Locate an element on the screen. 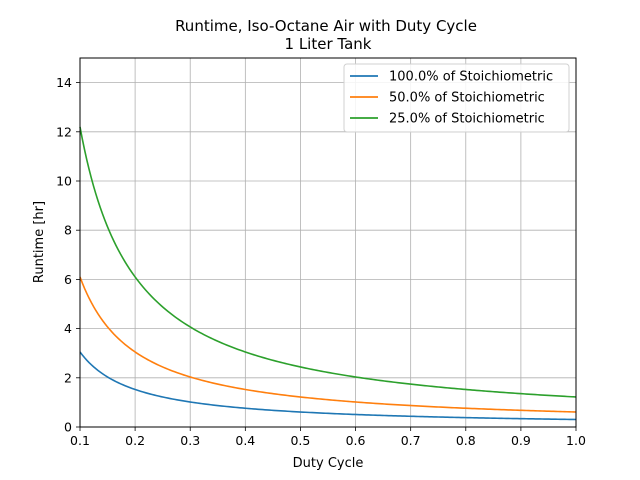  y-tick-label: 2 is located at coordinates (68, 377).